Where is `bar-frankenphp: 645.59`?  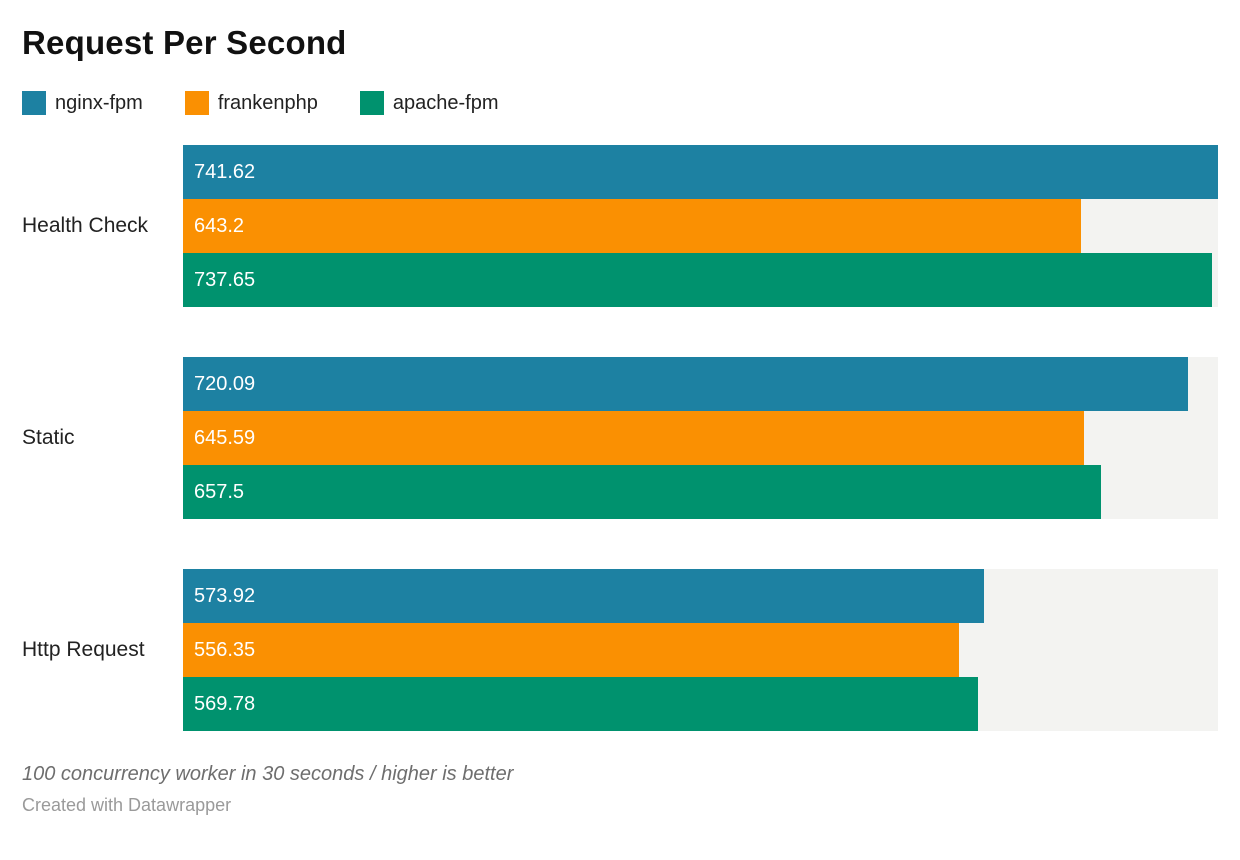
bar-frankenphp: 645.59 is located at coordinates (633, 438).